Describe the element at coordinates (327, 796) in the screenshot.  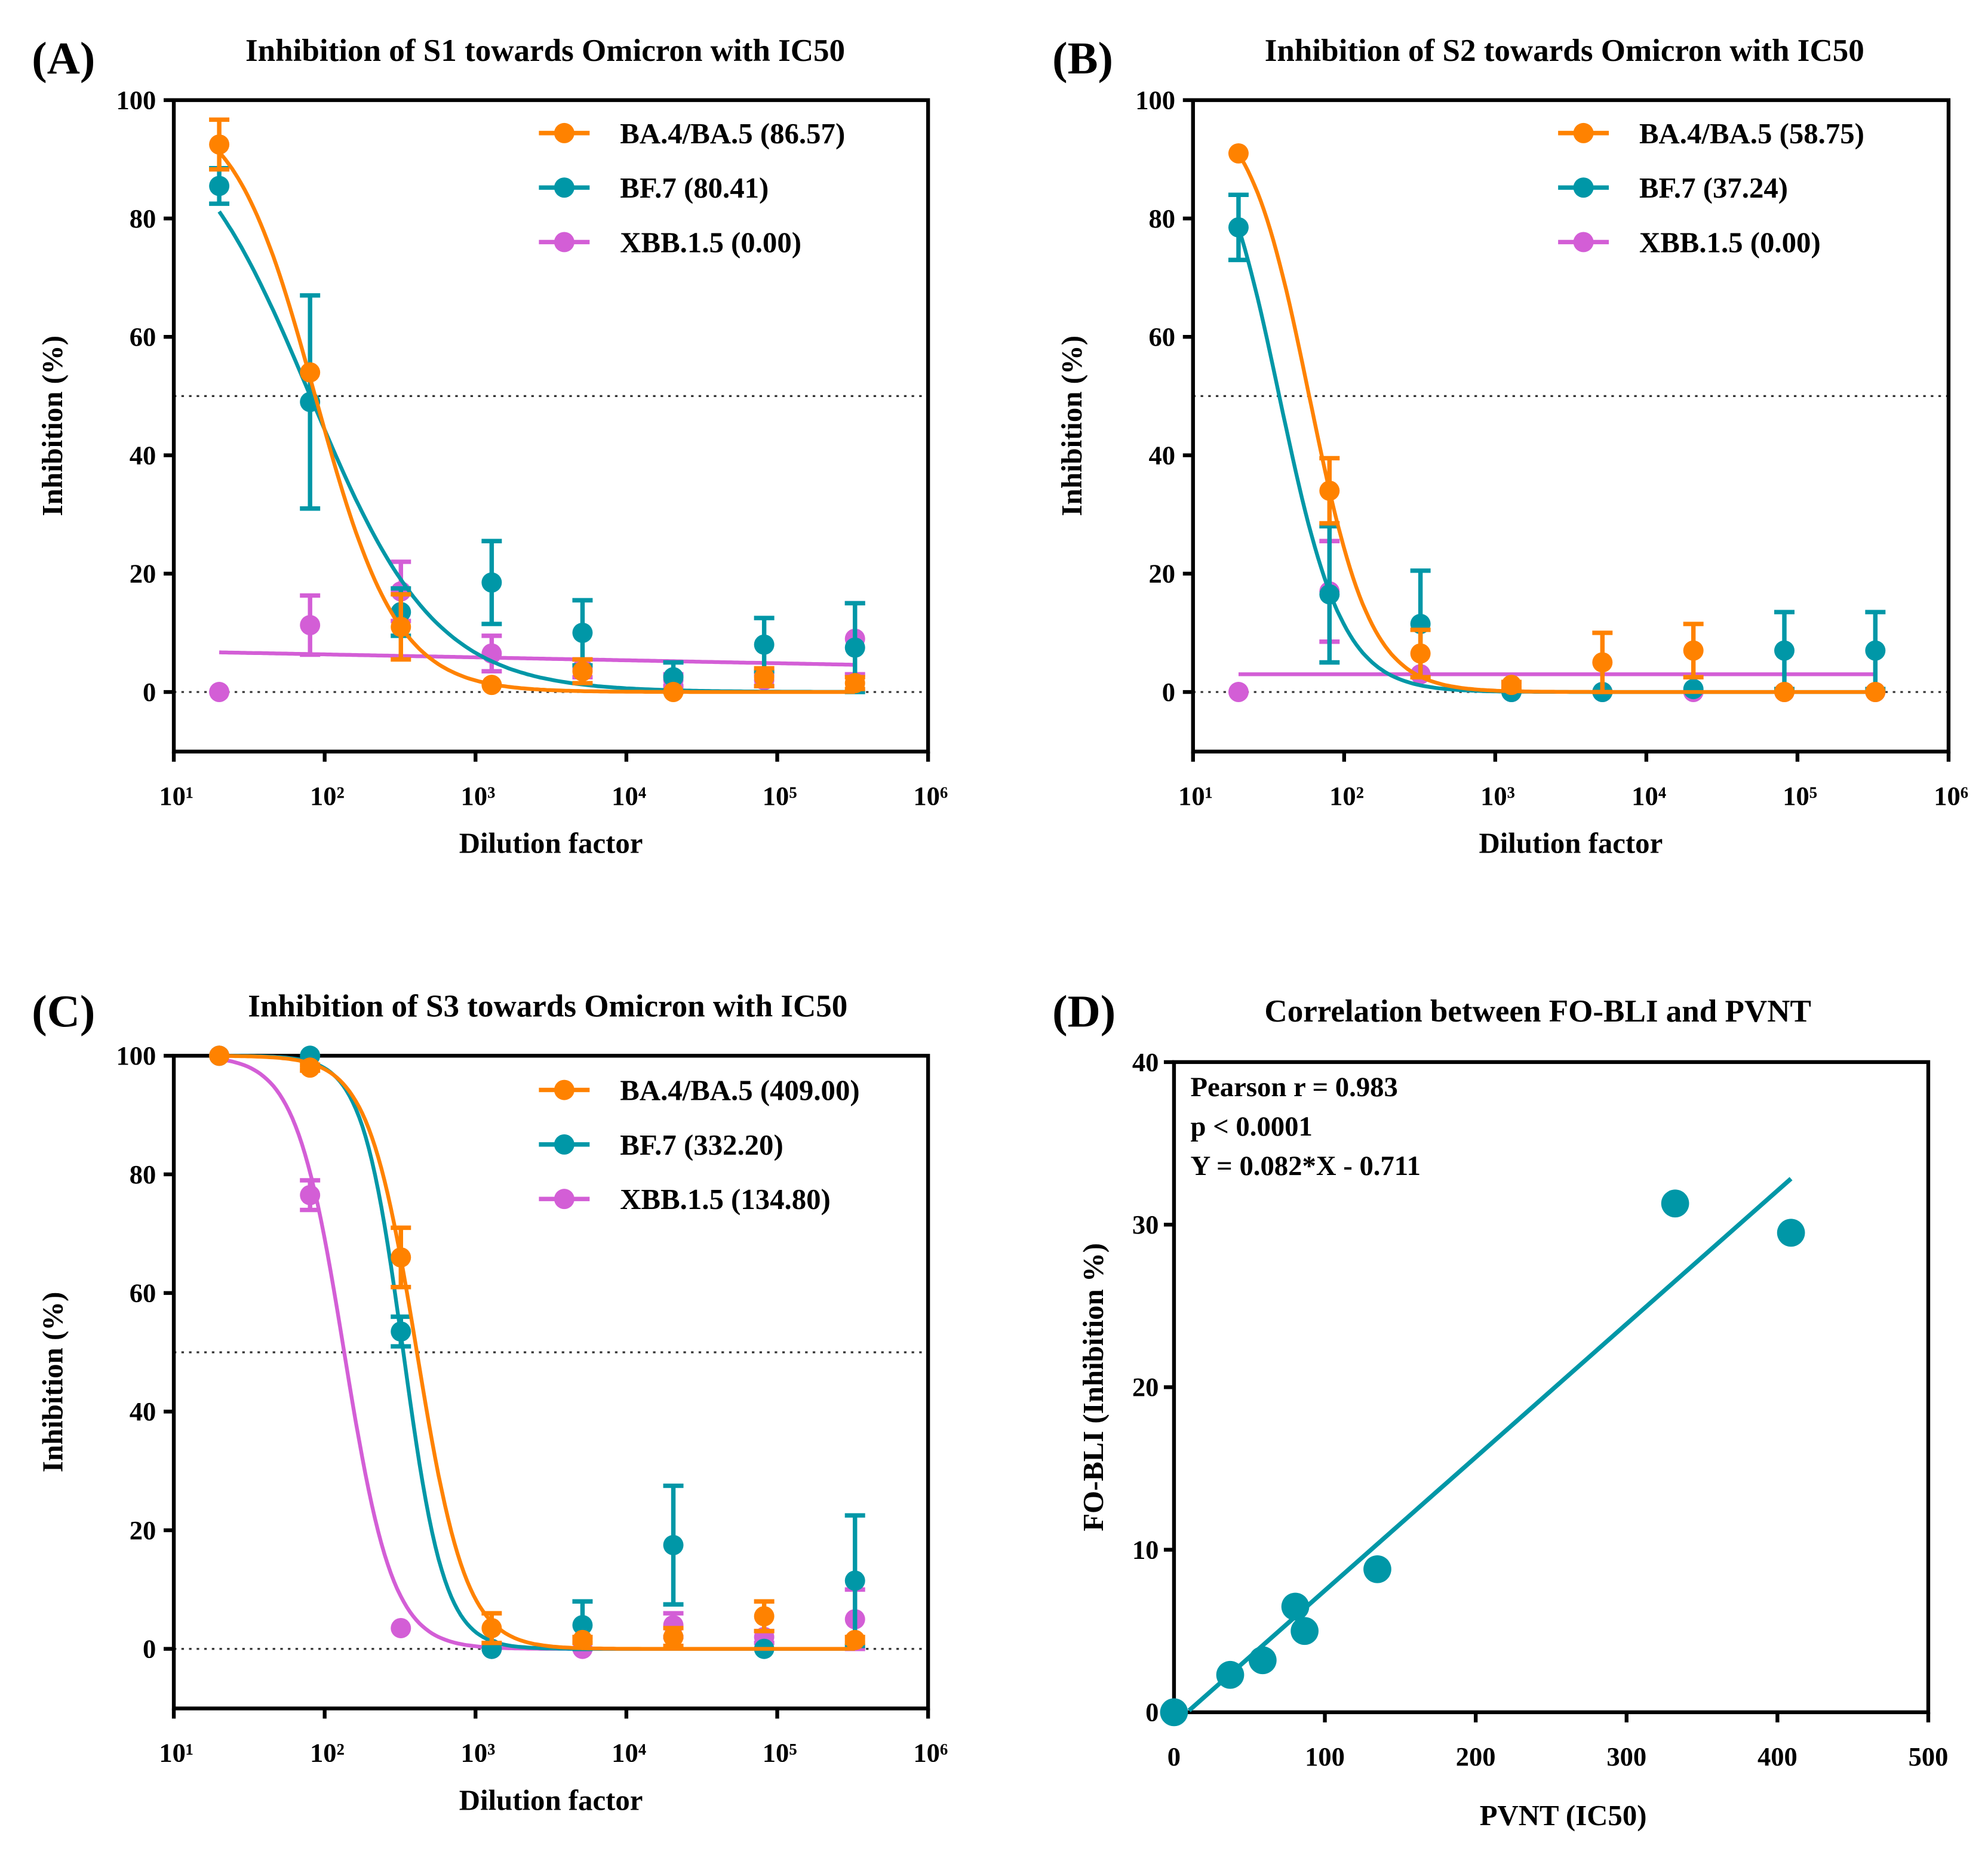
I see `x-tick-label: 10²` at that location.